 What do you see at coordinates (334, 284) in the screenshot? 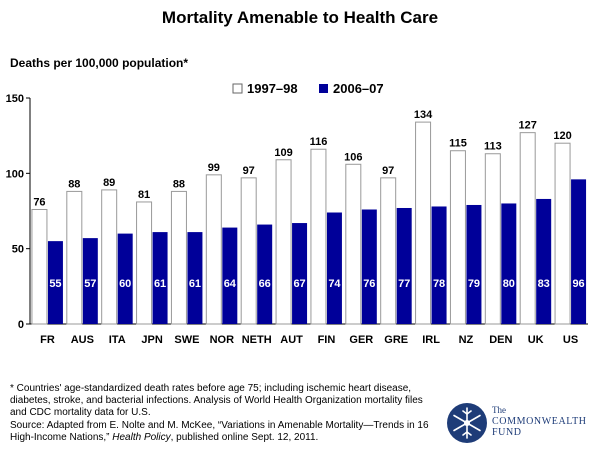
I see `data-label-2006-07: 74` at bounding box center [334, 284].